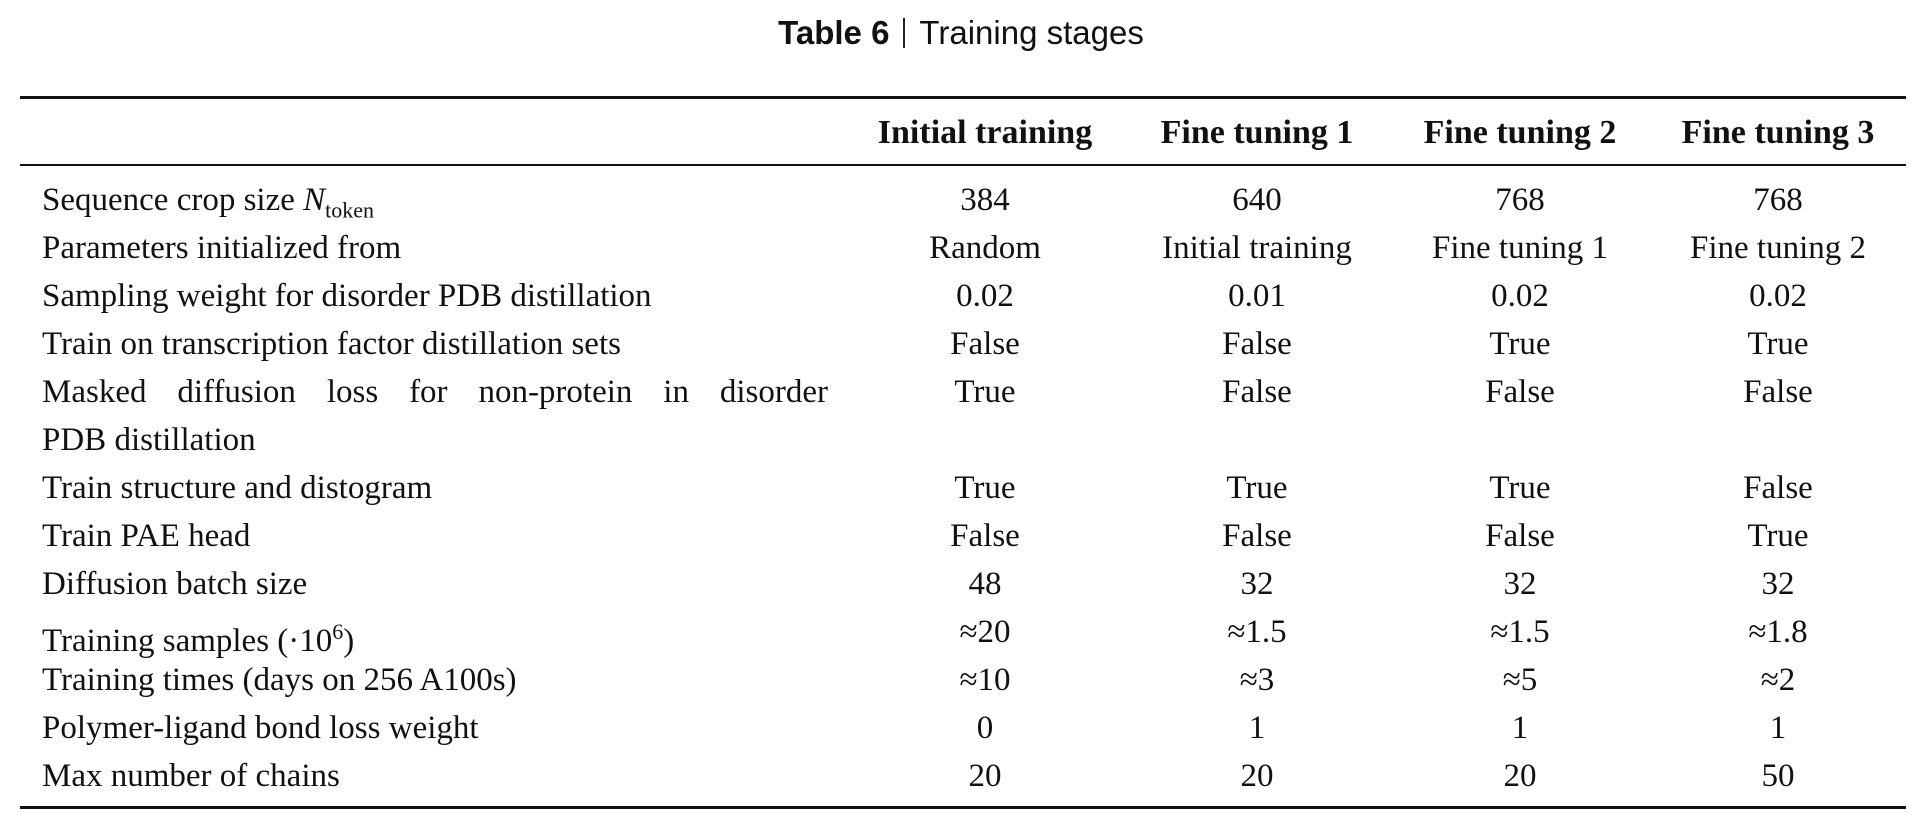  What do you see at coordinates (1520, 132) in the screenshot?
I see `column-header-fine-tuning-2: Fine tuning 2` at bounding box center [1520, 132].